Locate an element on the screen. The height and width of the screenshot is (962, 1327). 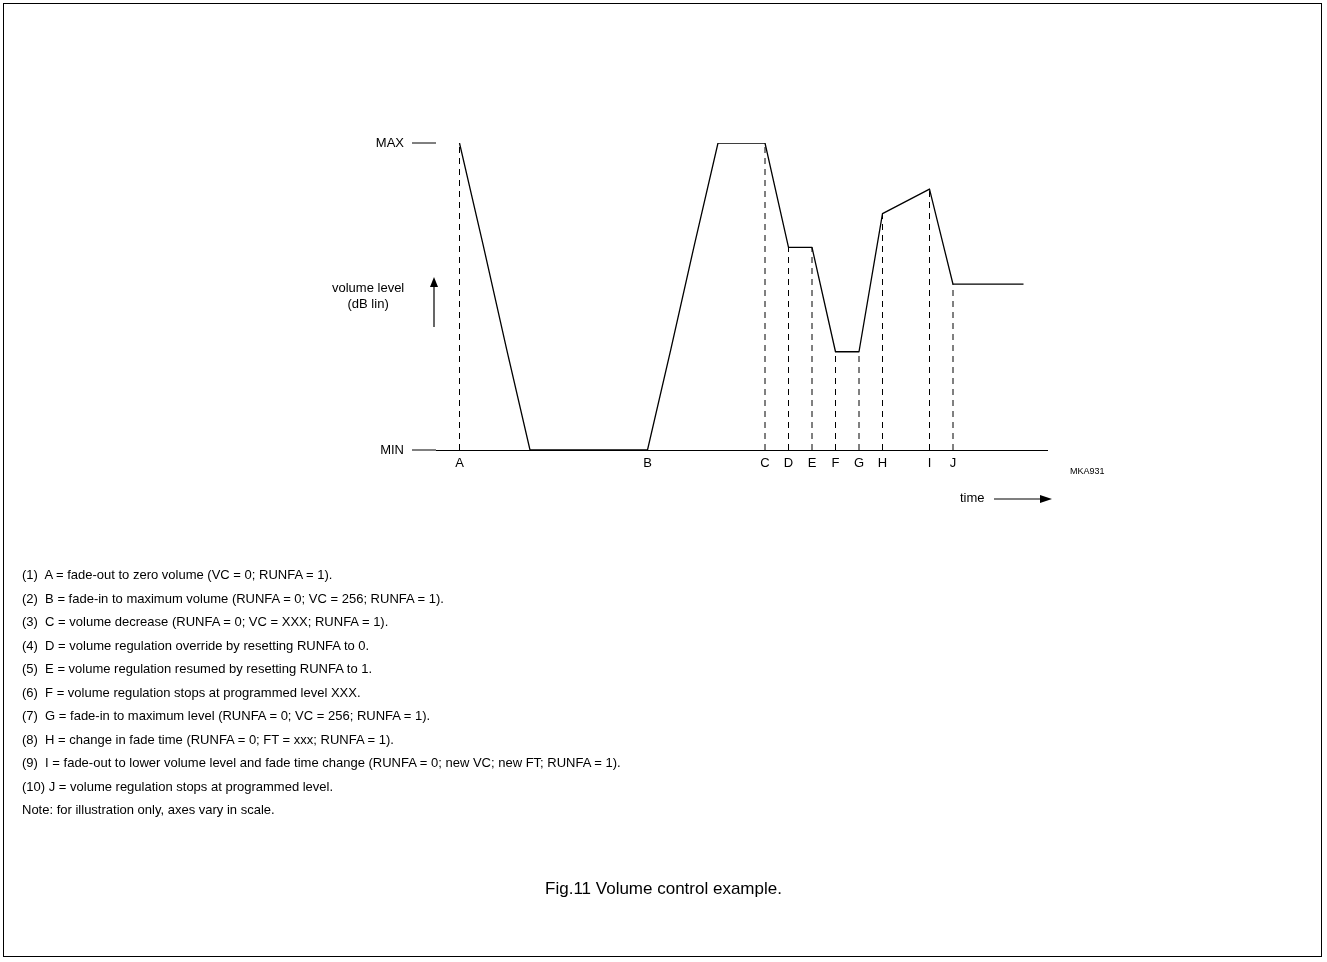
text: MAX is located at coordinates (390, 142).